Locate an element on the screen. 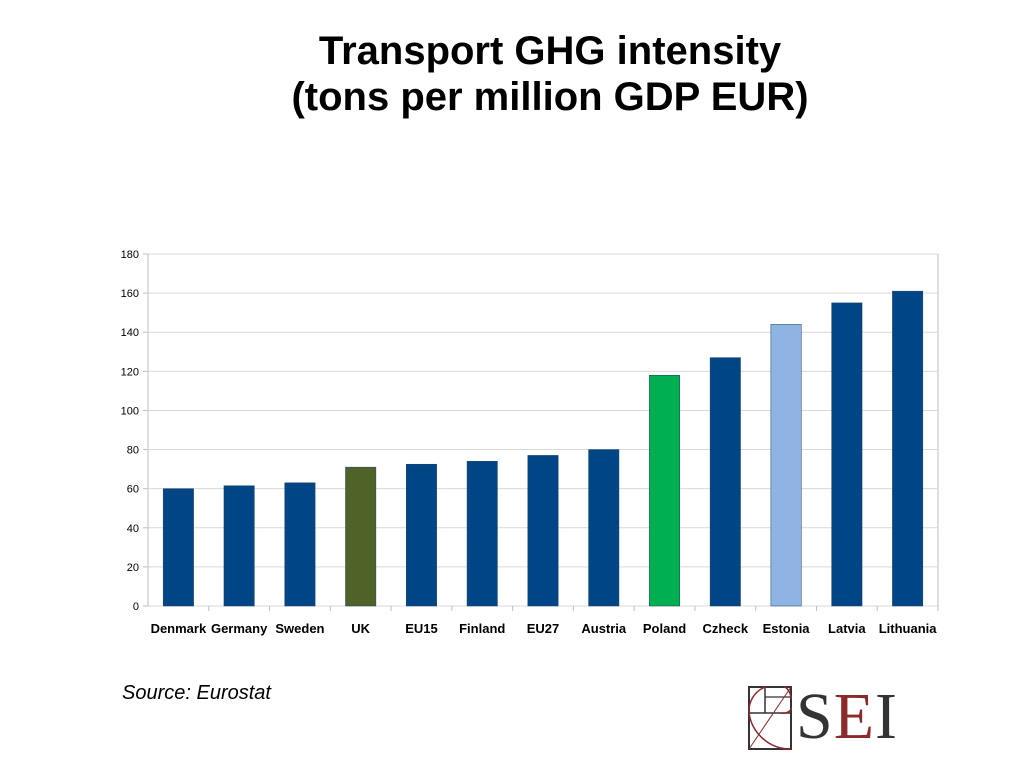 The image size is (1024, 768). bar-sweden is located at coordinates (300, 544).